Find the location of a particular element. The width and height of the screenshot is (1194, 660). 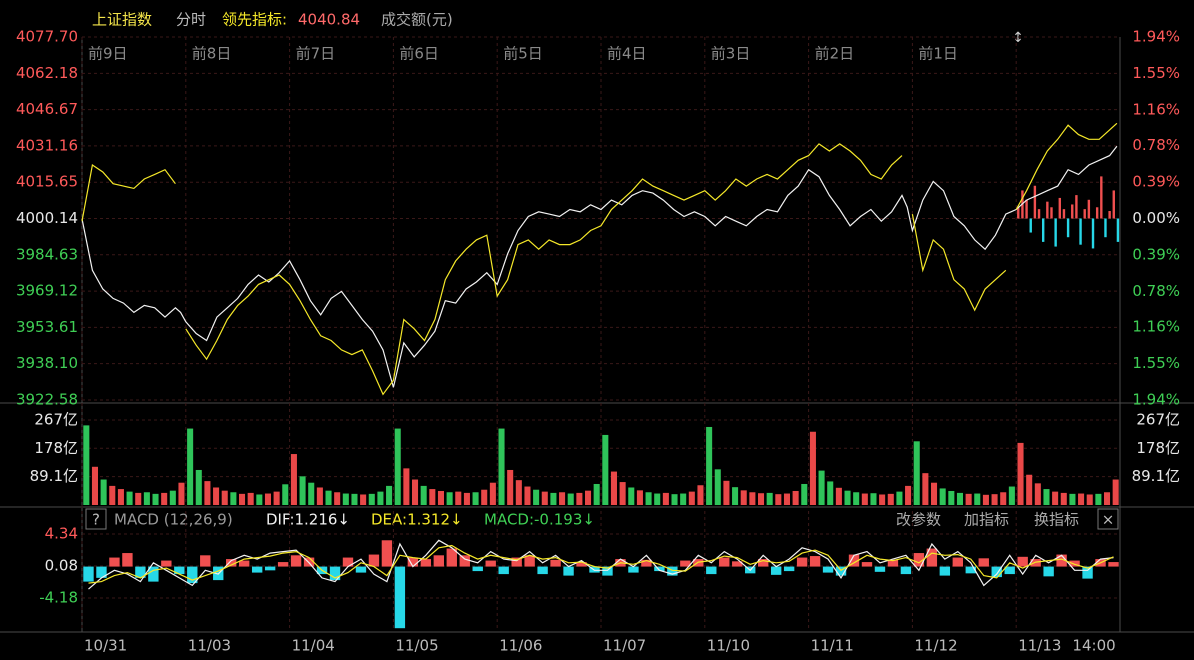

help: ? is located at coordinates (96, 520).